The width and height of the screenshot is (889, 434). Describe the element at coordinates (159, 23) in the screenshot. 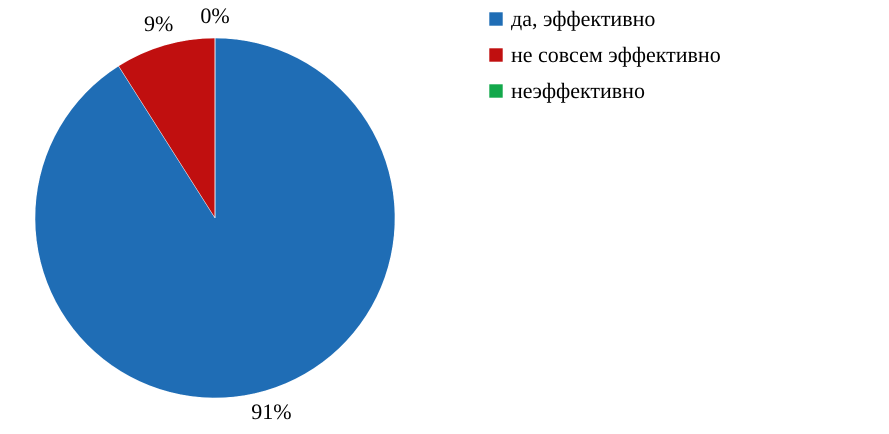

I see `data-label: 9%` at that location.